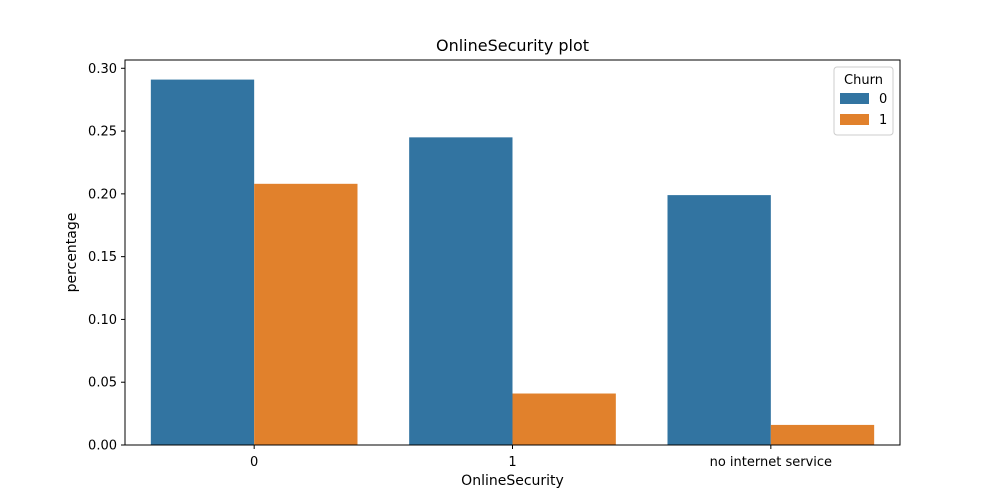  Describe the element at coordinates (512, 481) in the screenshot. I see `x-axis-label: OnlineSecurity` at that location.